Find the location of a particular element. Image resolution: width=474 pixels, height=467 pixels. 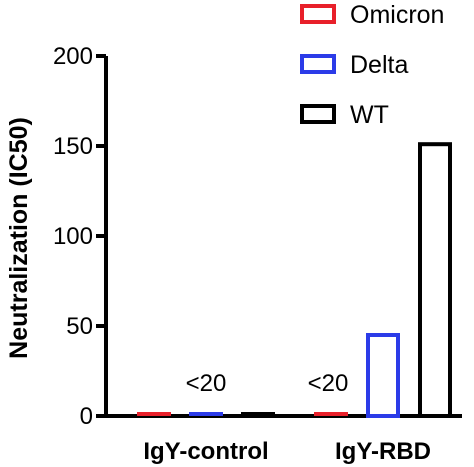

legend: Omicron Delta WT is located at coordinates (372, 65).